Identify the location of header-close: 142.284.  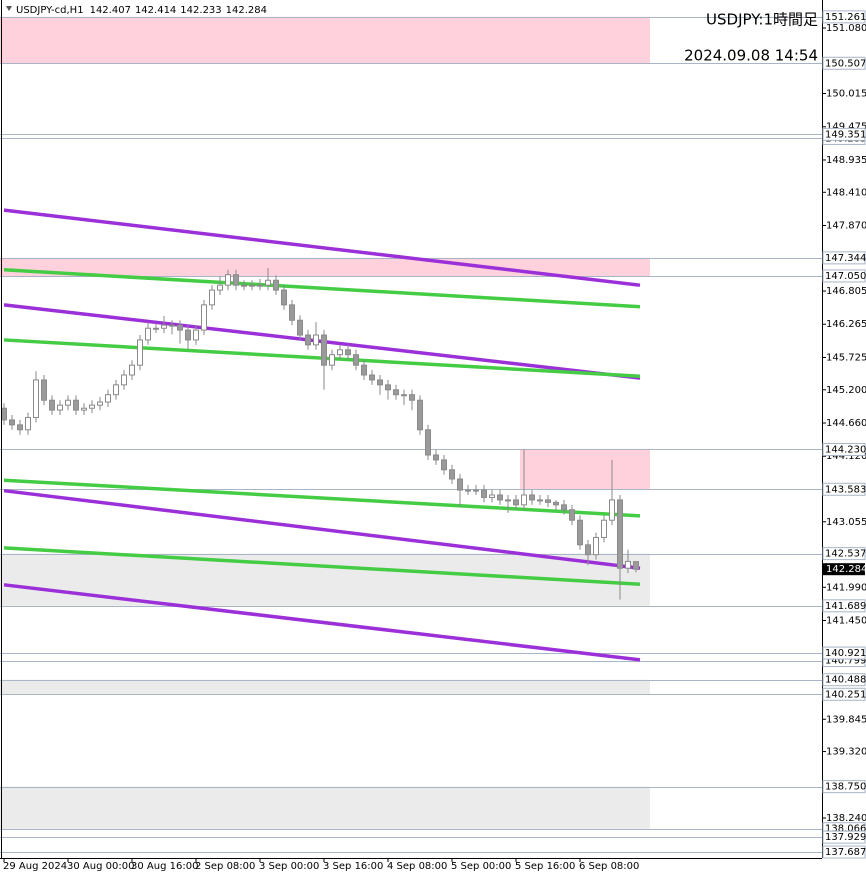
(246, 10).